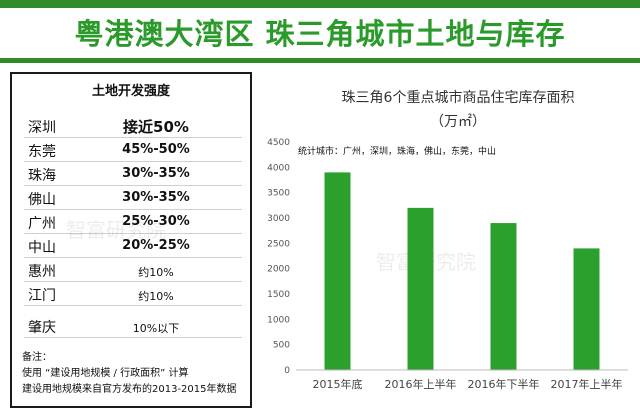 Image resolution: width=640 pixels, height=416 pixels. Describe the element at coordinates (156, 149) in the screenshot. I see `row-value: 45%-50%` at that location.